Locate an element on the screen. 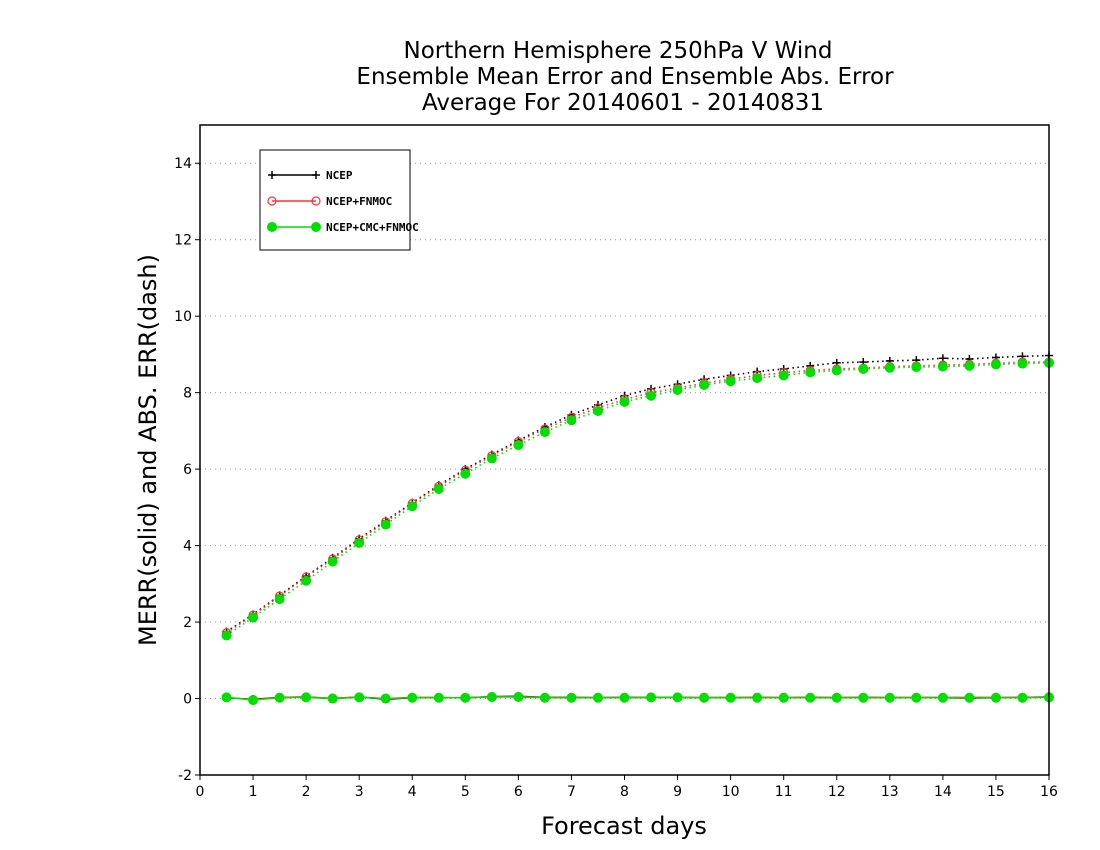  x-tick-label: 14 is located at coordinates (943, 792).